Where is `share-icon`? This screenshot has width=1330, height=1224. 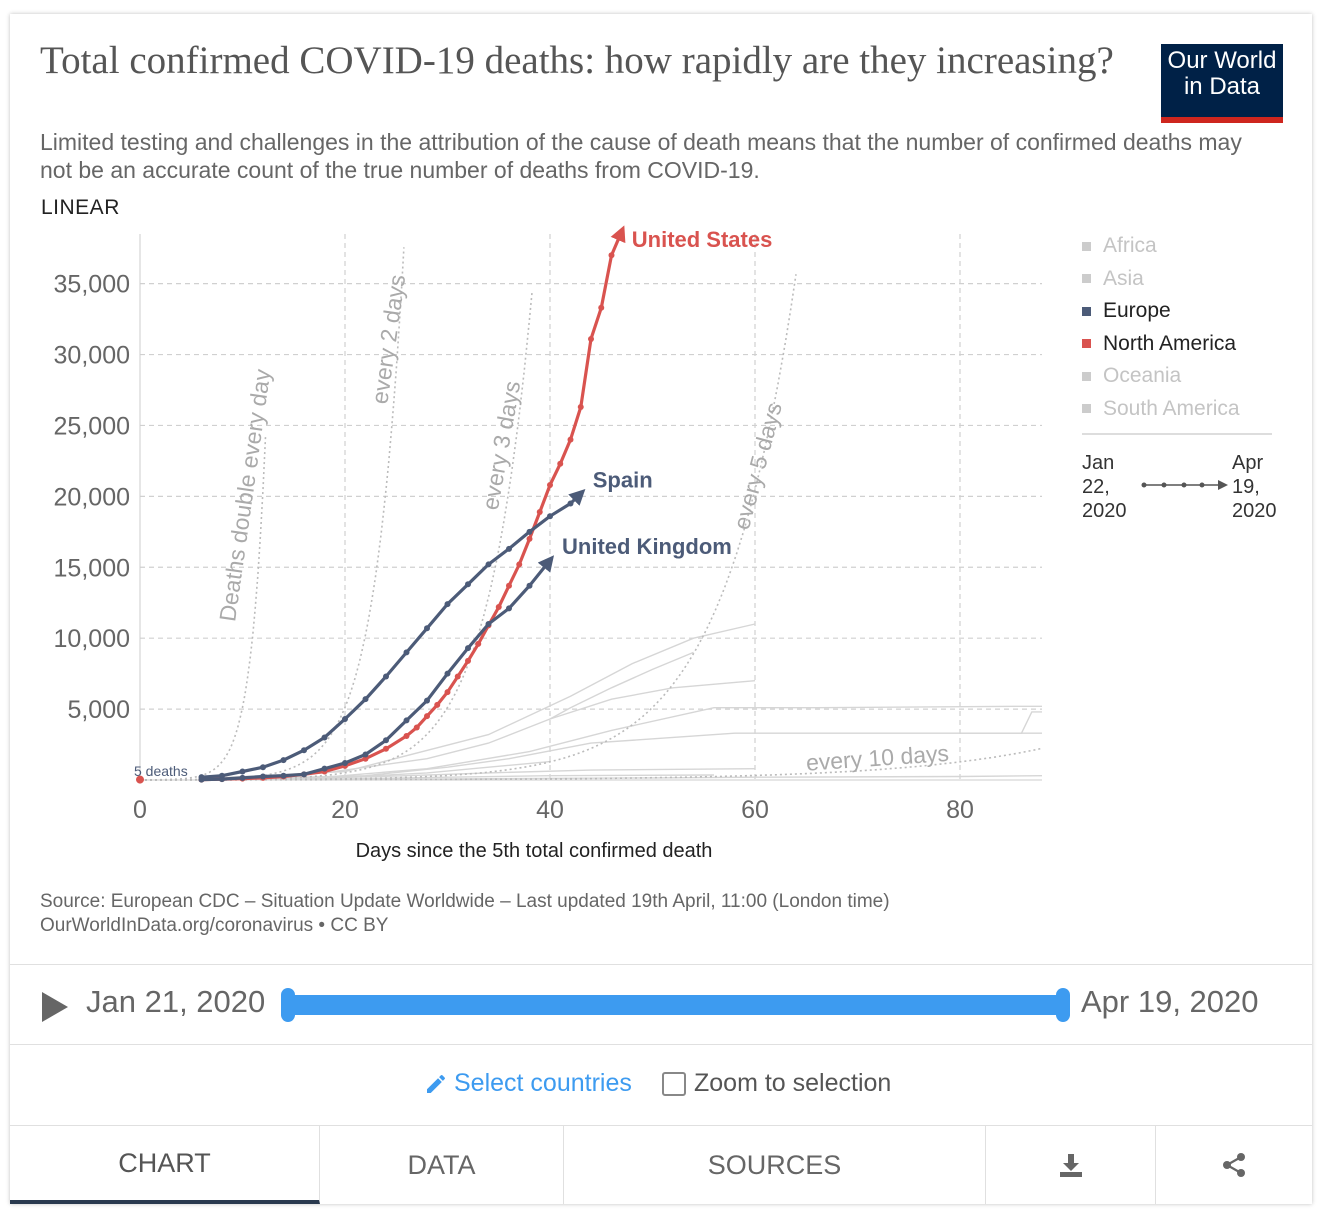
share-icon is located at coordinates (1234, 1165).